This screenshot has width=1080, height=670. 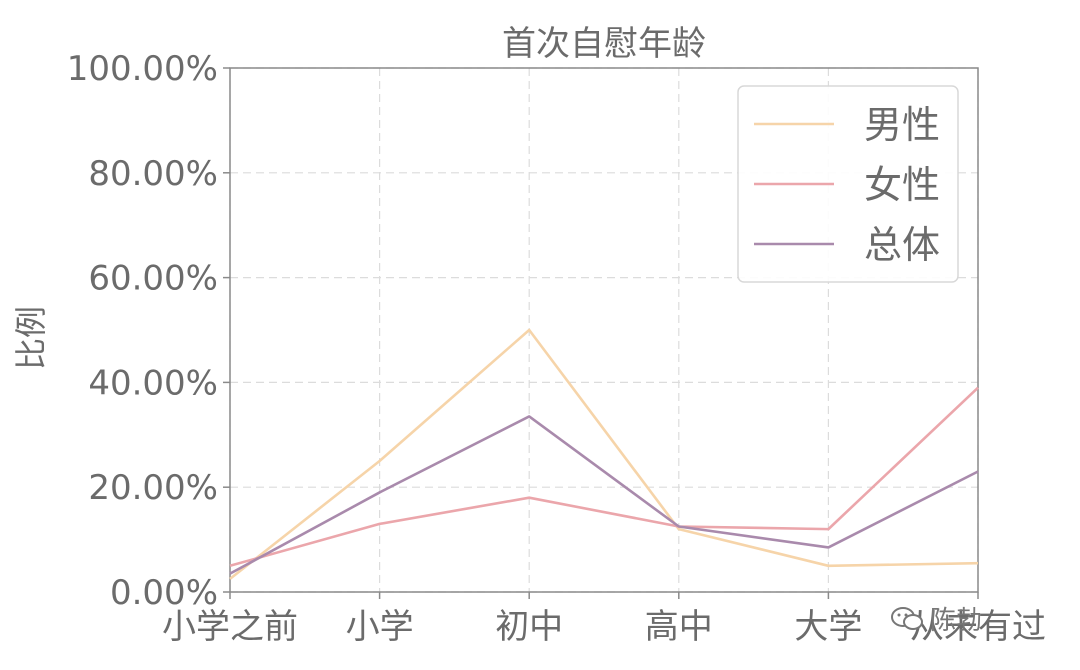 What do you see at coordinates (380, 627) in the screenshot?
I see `x-tick-label: 小学` at bounding box center [380, 627].